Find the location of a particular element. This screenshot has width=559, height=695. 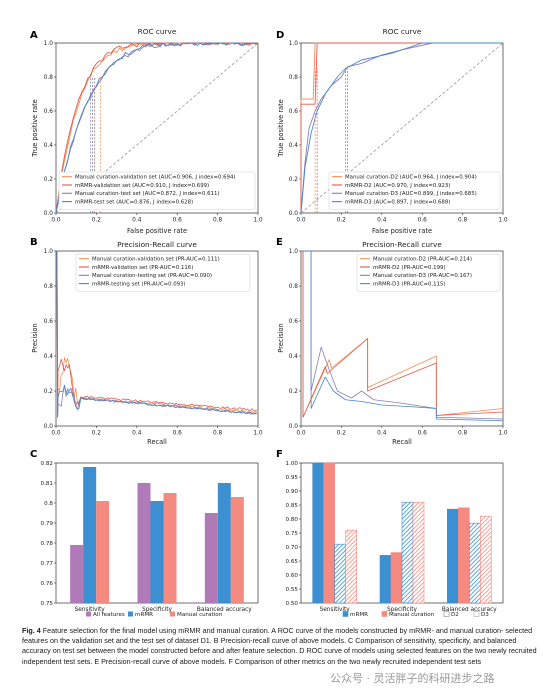

panel-c-category-label: Specificity is located at coordinates (157, 610).